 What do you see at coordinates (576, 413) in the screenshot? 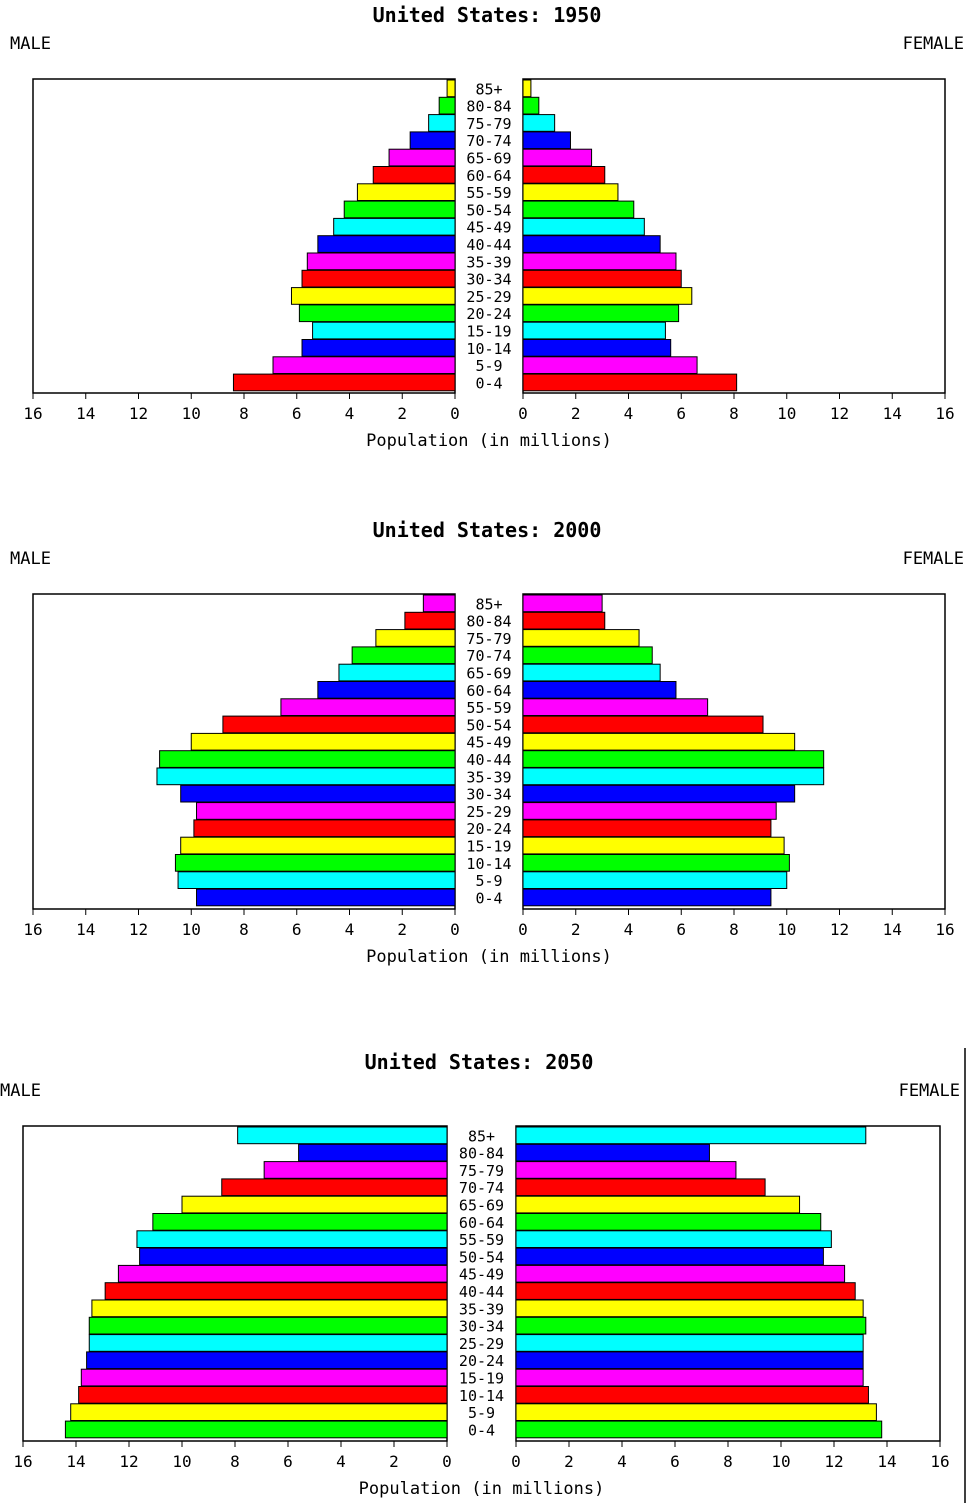
I see `chart-1950-female-tick-label: 2` at bounding box center [576, 413].